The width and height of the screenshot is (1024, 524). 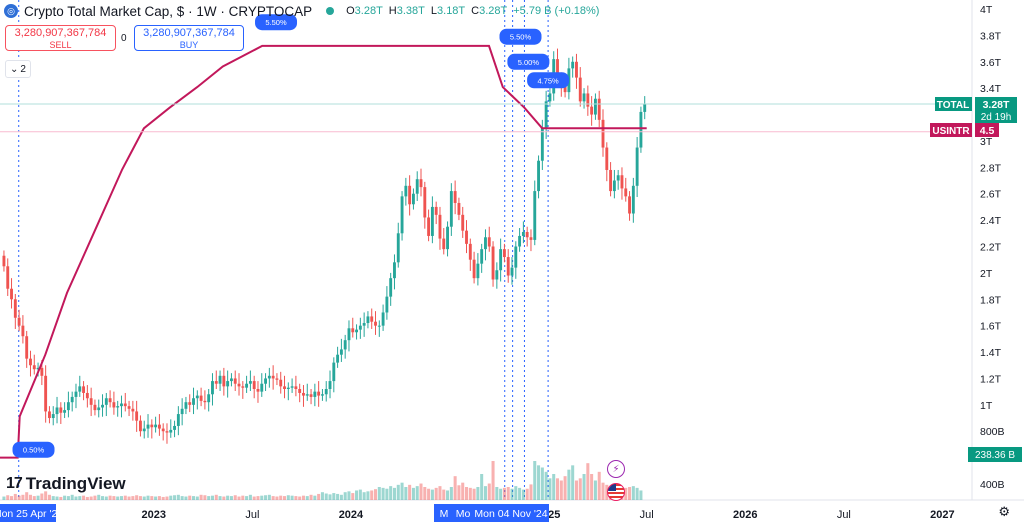 I want to click on x-tick-label: Jul, so click(x=252, y=515).